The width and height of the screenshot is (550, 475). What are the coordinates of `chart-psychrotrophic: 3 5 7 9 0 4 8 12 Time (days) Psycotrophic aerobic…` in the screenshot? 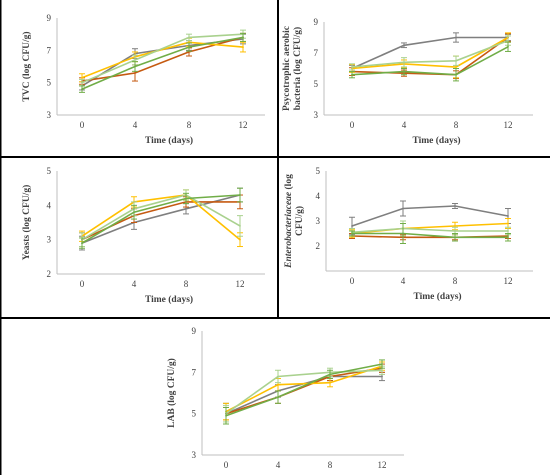 It's located at (407, 81).